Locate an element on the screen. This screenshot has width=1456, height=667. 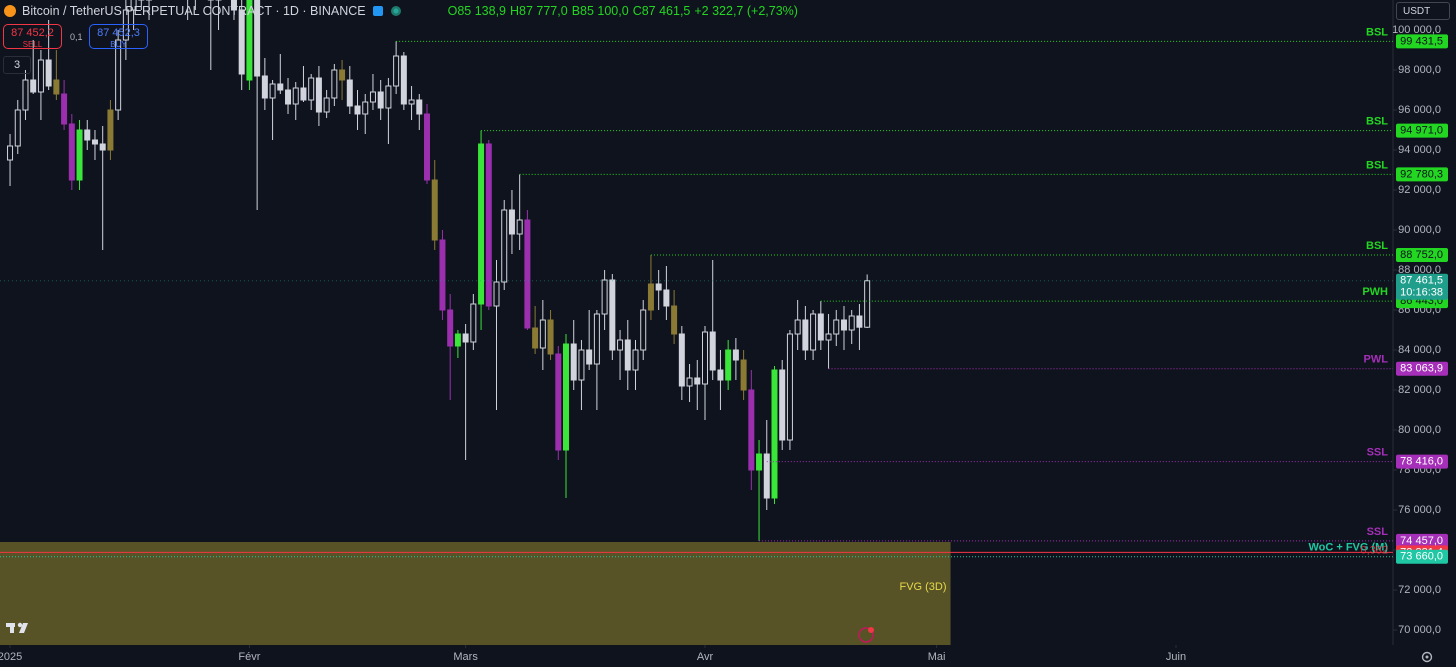
sell-button: 87 452,2 SELL is located at coordinates (32, 36).